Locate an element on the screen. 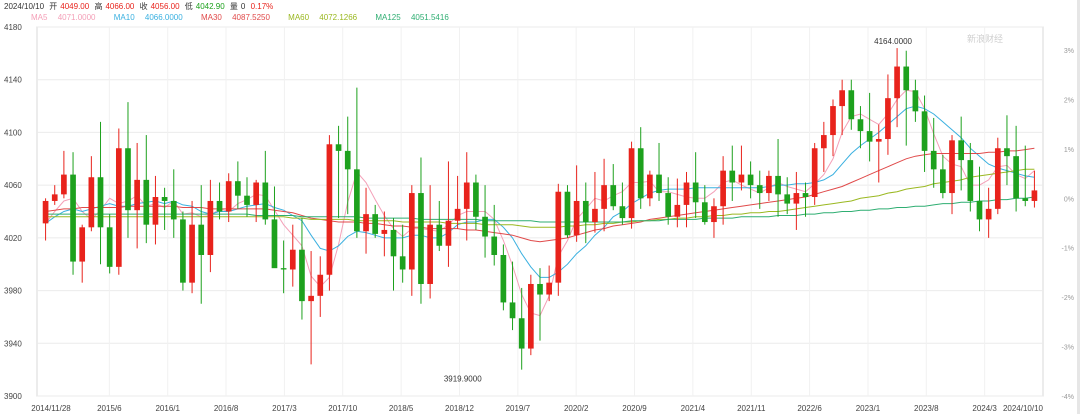 The image size is (1080, 414). info-close: 4056.00 is located at coordinates (165, 6).